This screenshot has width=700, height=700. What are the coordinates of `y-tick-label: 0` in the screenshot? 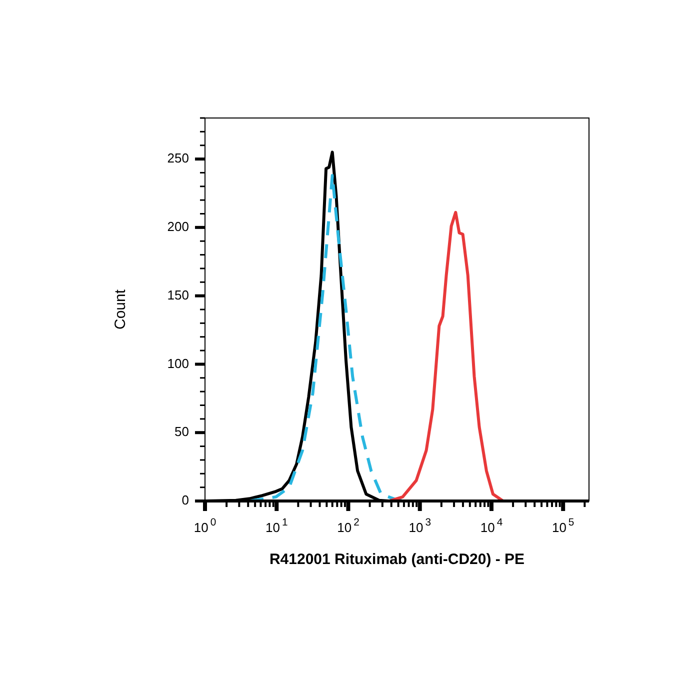 It's located at (186, 500).